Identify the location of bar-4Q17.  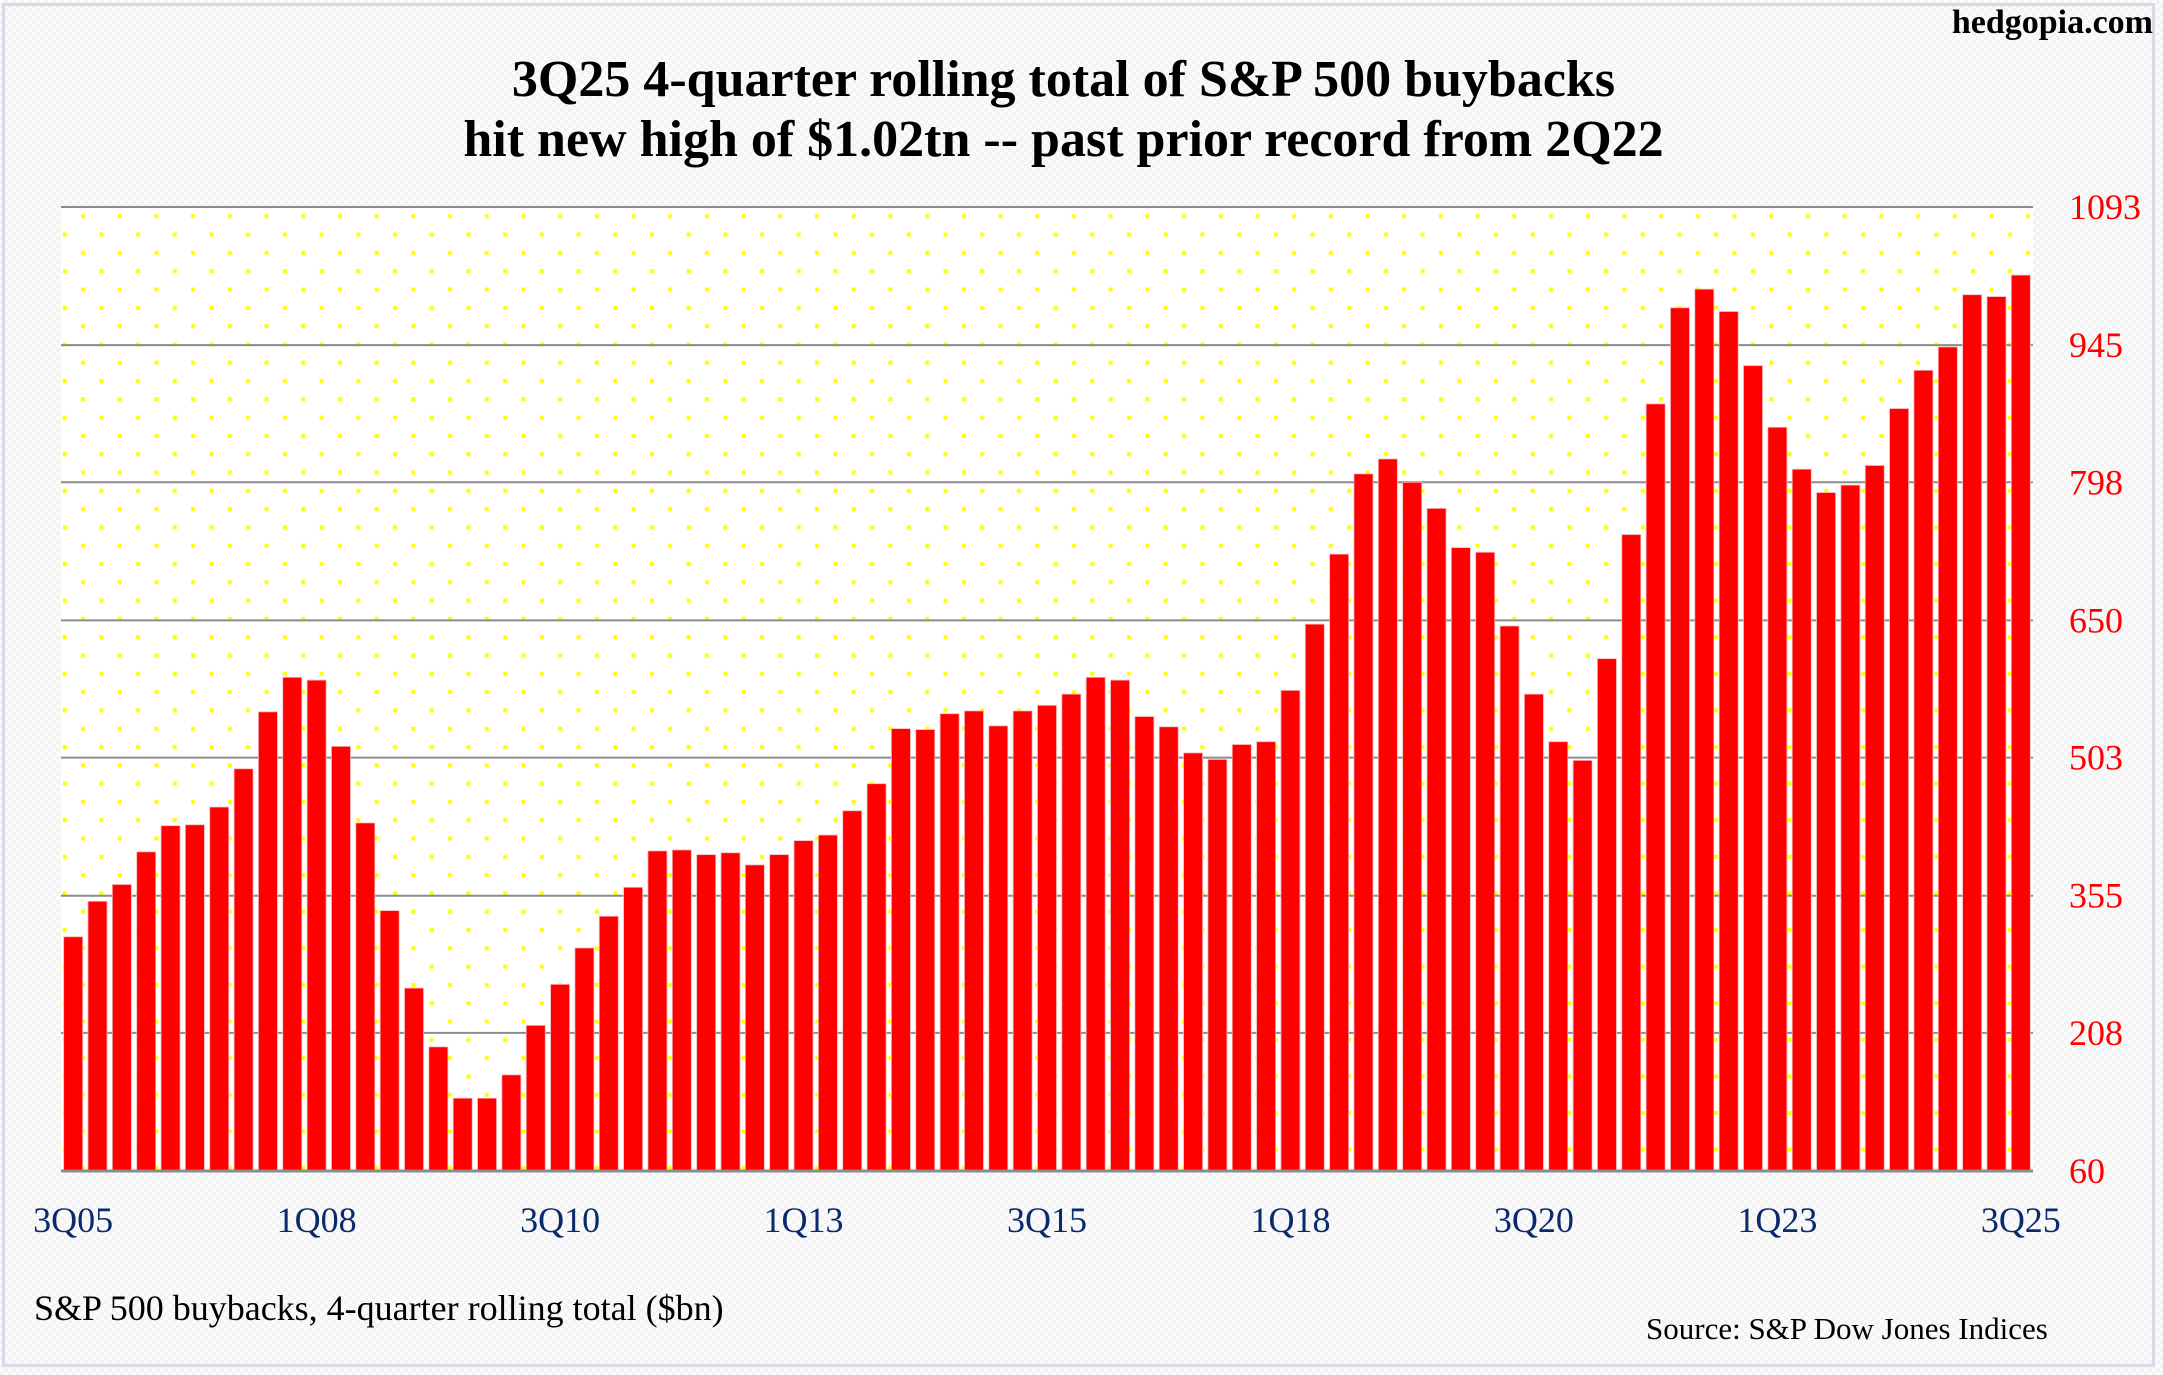
(1266, 956).